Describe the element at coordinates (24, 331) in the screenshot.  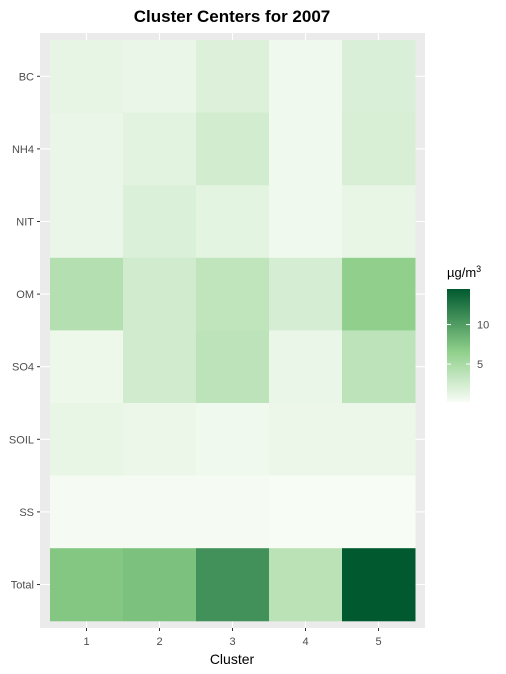
I see `y-axis: BC NH4 NIT OM SO4 SOIL SS Total` at that location.